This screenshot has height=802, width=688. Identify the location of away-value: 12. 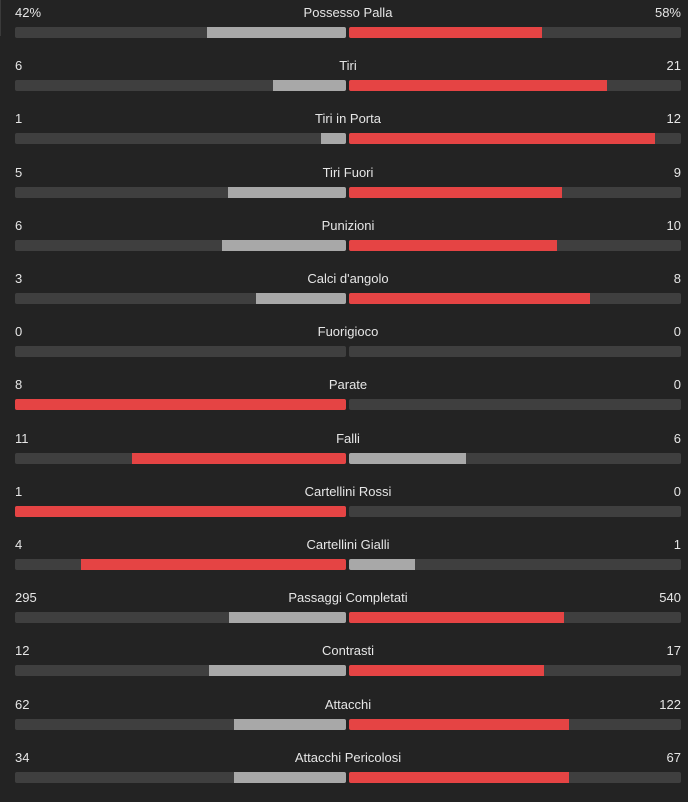
(673, 119).